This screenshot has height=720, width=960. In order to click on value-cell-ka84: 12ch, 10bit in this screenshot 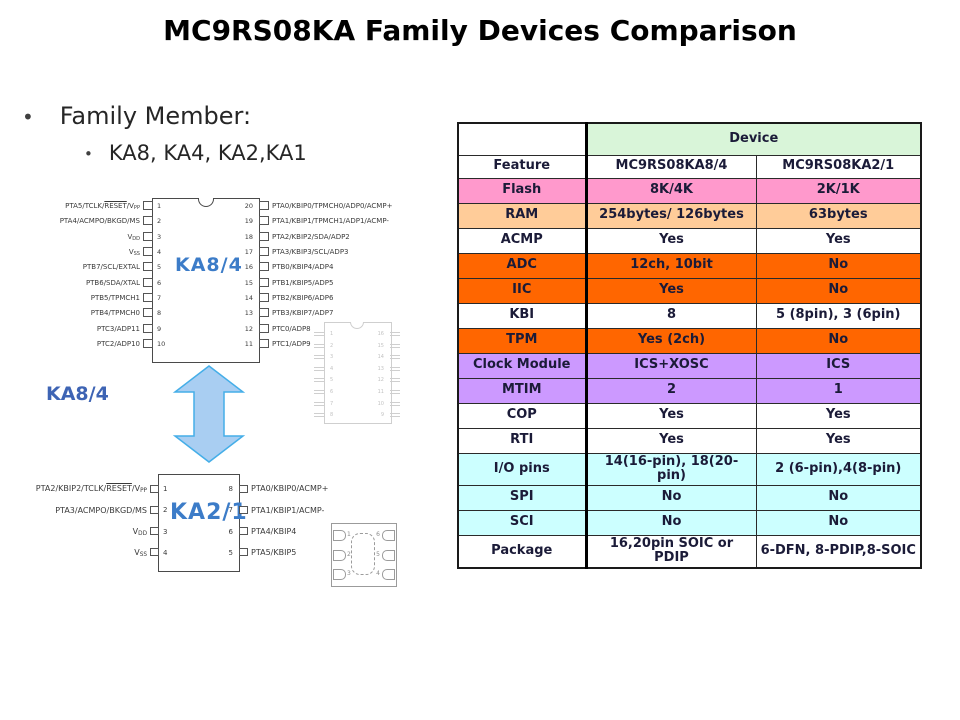, I will do `click(671, 265)`.